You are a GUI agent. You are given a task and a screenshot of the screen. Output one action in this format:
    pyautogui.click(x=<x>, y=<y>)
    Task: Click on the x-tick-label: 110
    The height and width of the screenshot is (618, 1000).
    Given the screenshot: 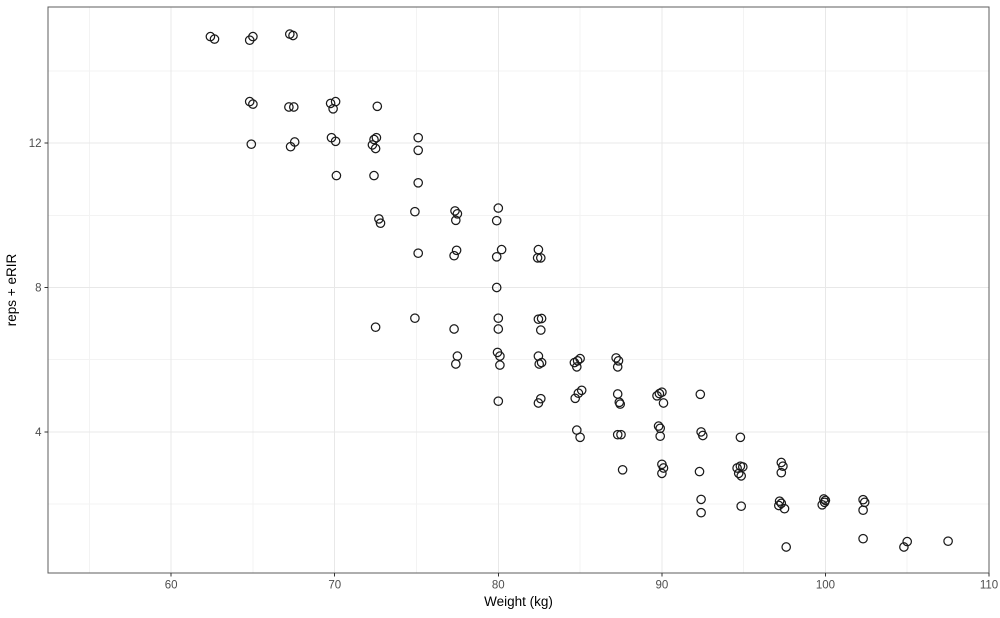 What is the action you would take?
    pyautogui.click(x=989, y=586)
    